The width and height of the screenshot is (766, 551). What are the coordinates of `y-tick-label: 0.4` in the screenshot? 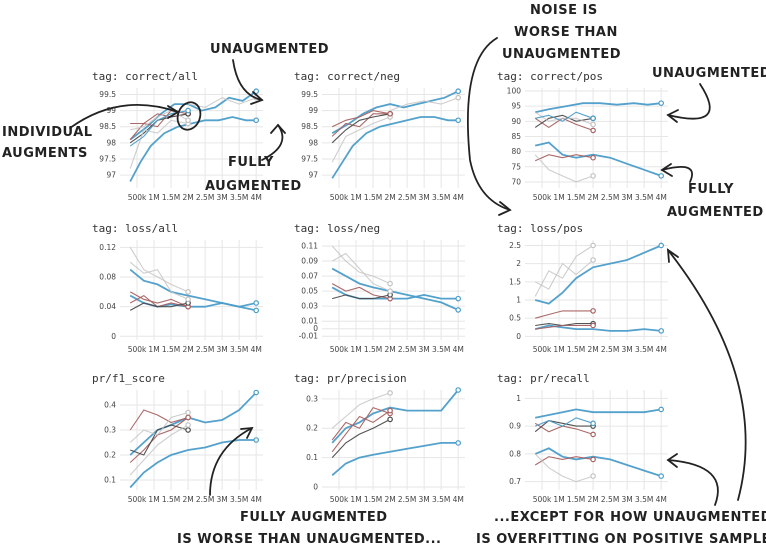 It's located at (110, 405).